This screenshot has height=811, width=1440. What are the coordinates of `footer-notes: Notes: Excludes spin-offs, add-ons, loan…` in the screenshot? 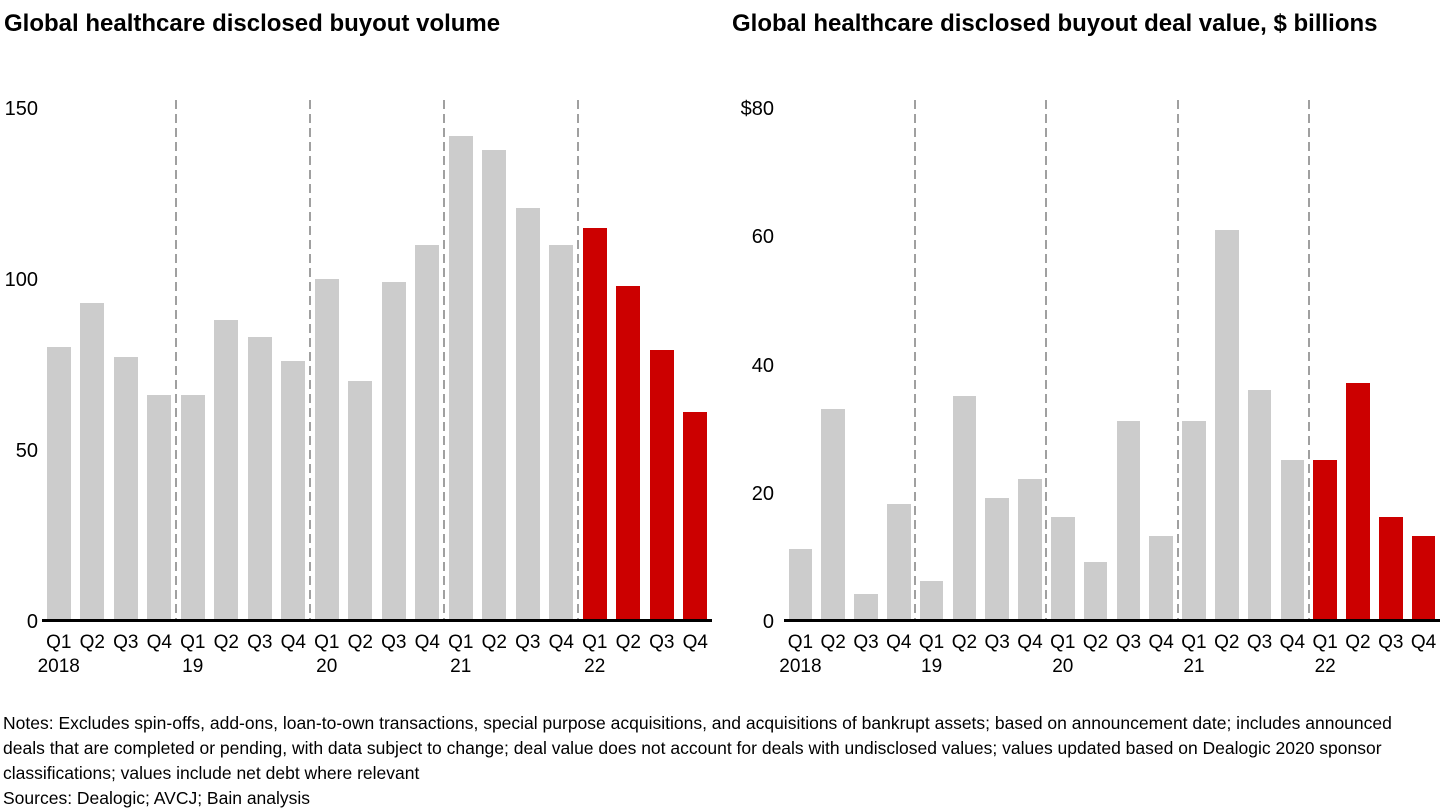 It's located at (697, 748).